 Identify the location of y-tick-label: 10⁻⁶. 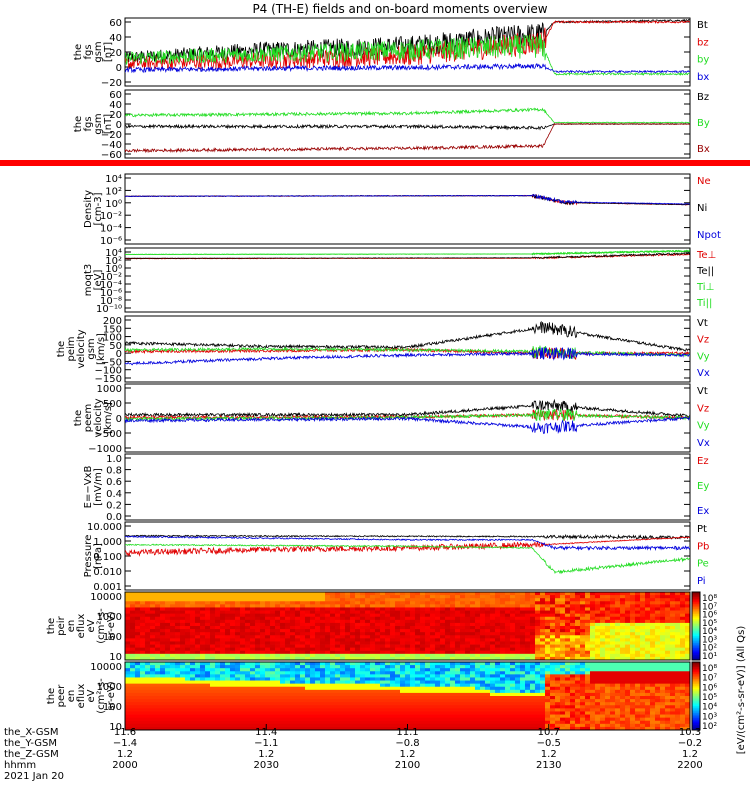
(111, 293).